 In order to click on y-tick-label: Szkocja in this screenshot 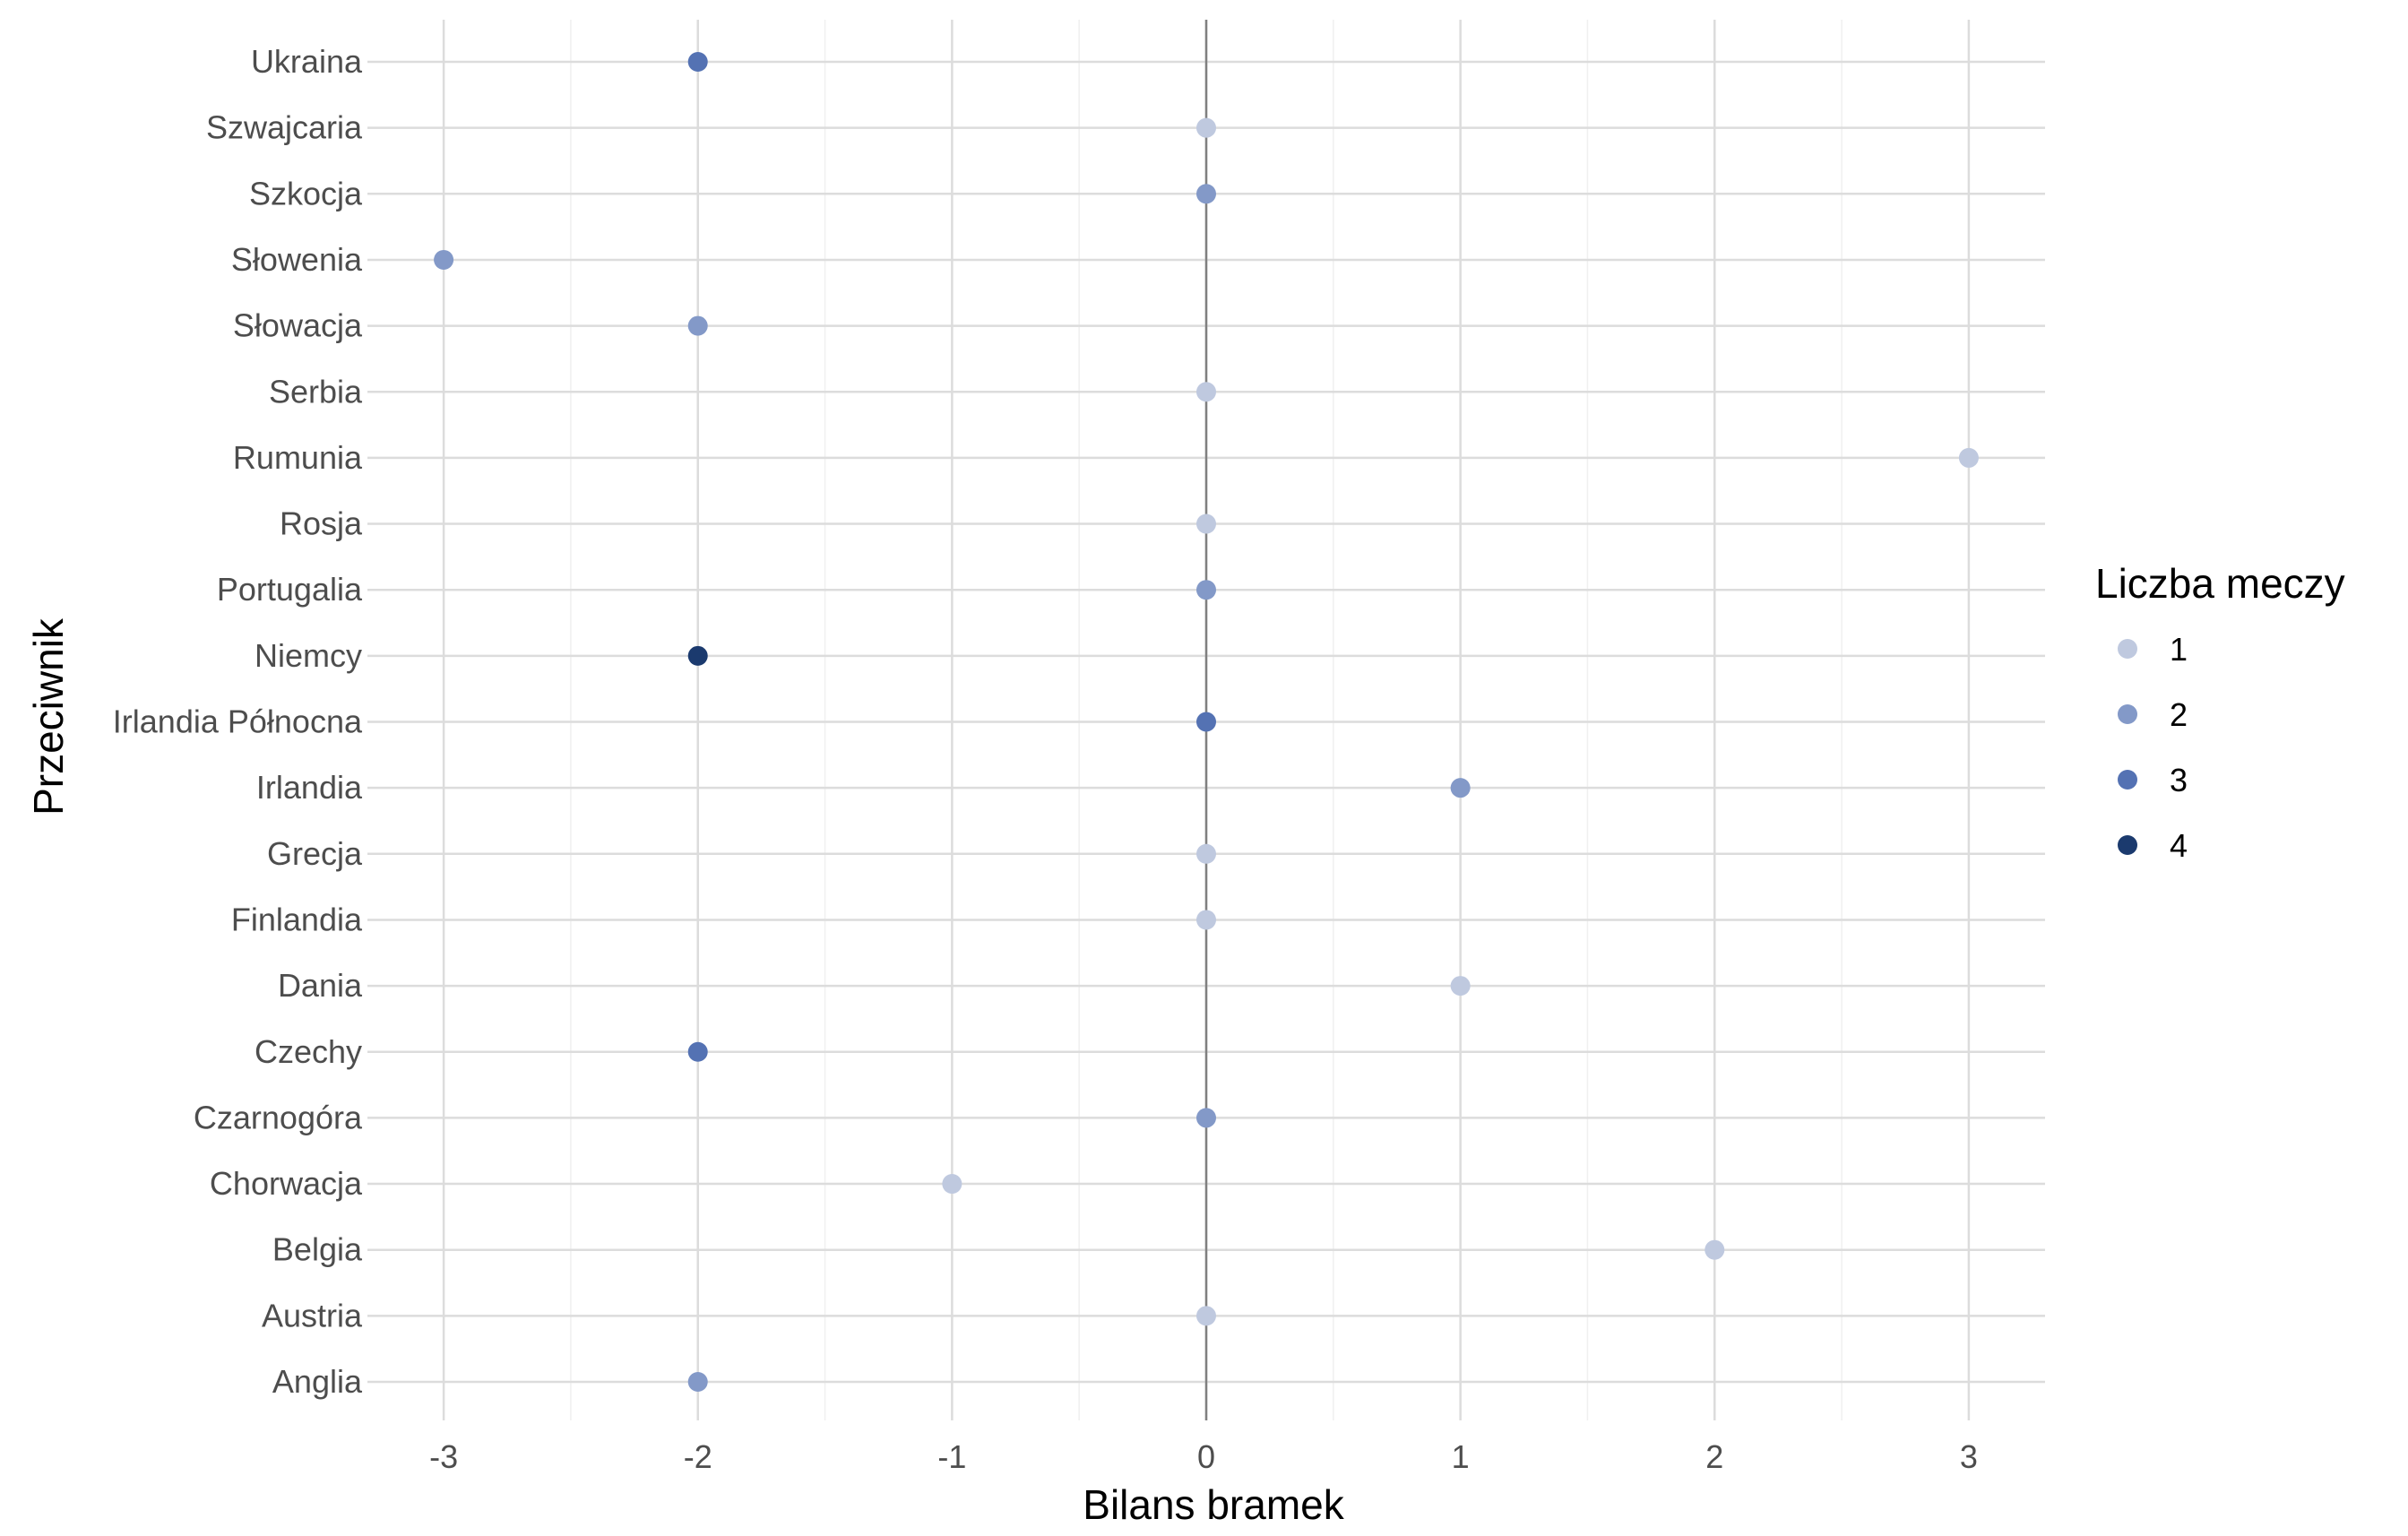, I will do `click(306, 193)`.